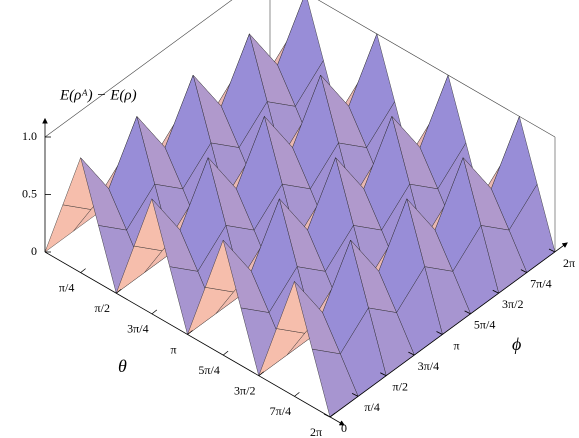 Image resolution: width=579 pixels, height=438 pixels. Describe the element at coordinates (66, 287) in the screenshot. I see `x-tick-label: π/4` at that location.